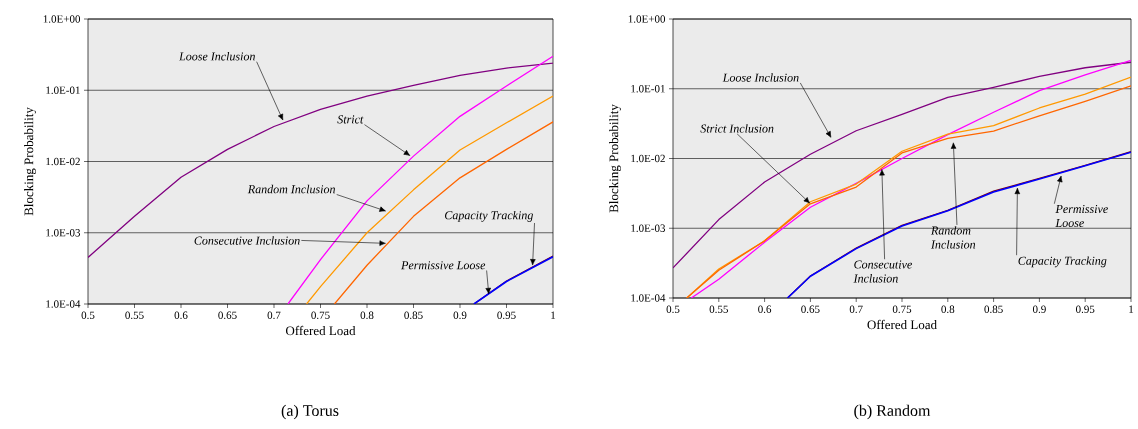 This screenshot has width=1138, height=429. I want to click on text: (b) Random, so click(892, 412).